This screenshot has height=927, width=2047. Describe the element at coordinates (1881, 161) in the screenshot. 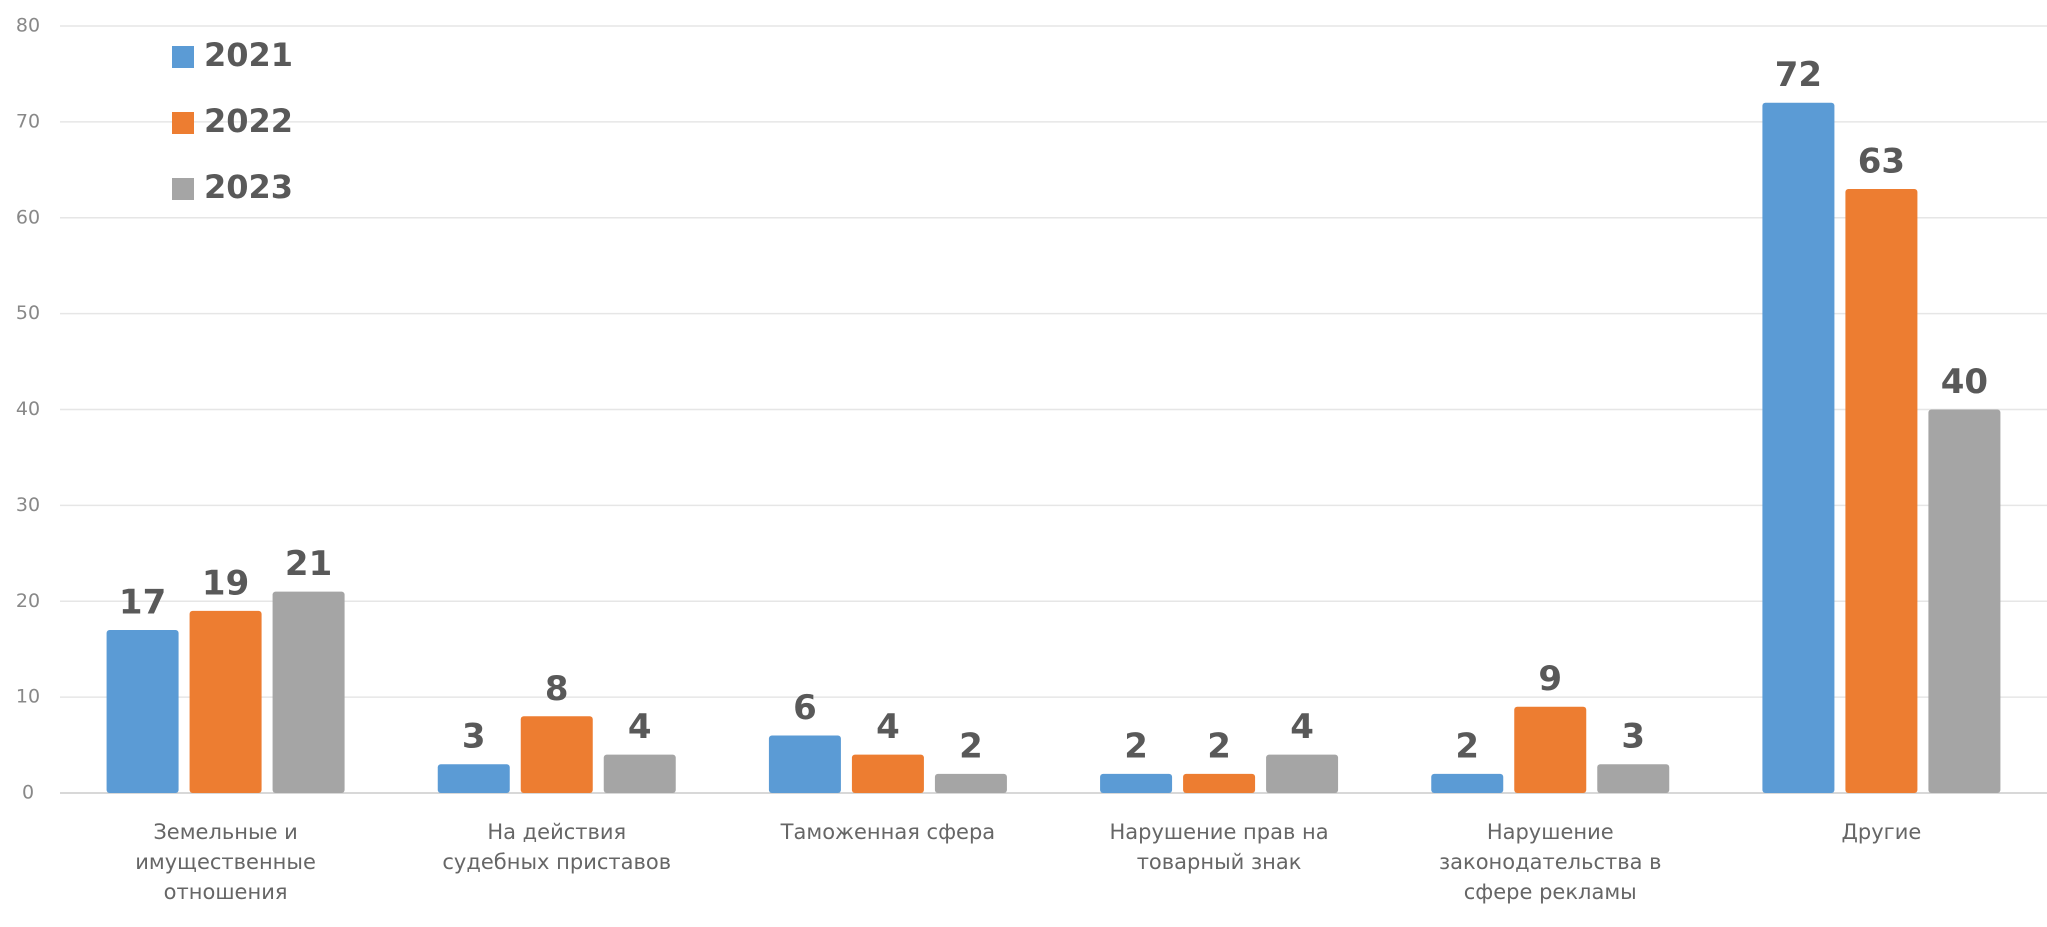

I see `data-label: 63` at that location.